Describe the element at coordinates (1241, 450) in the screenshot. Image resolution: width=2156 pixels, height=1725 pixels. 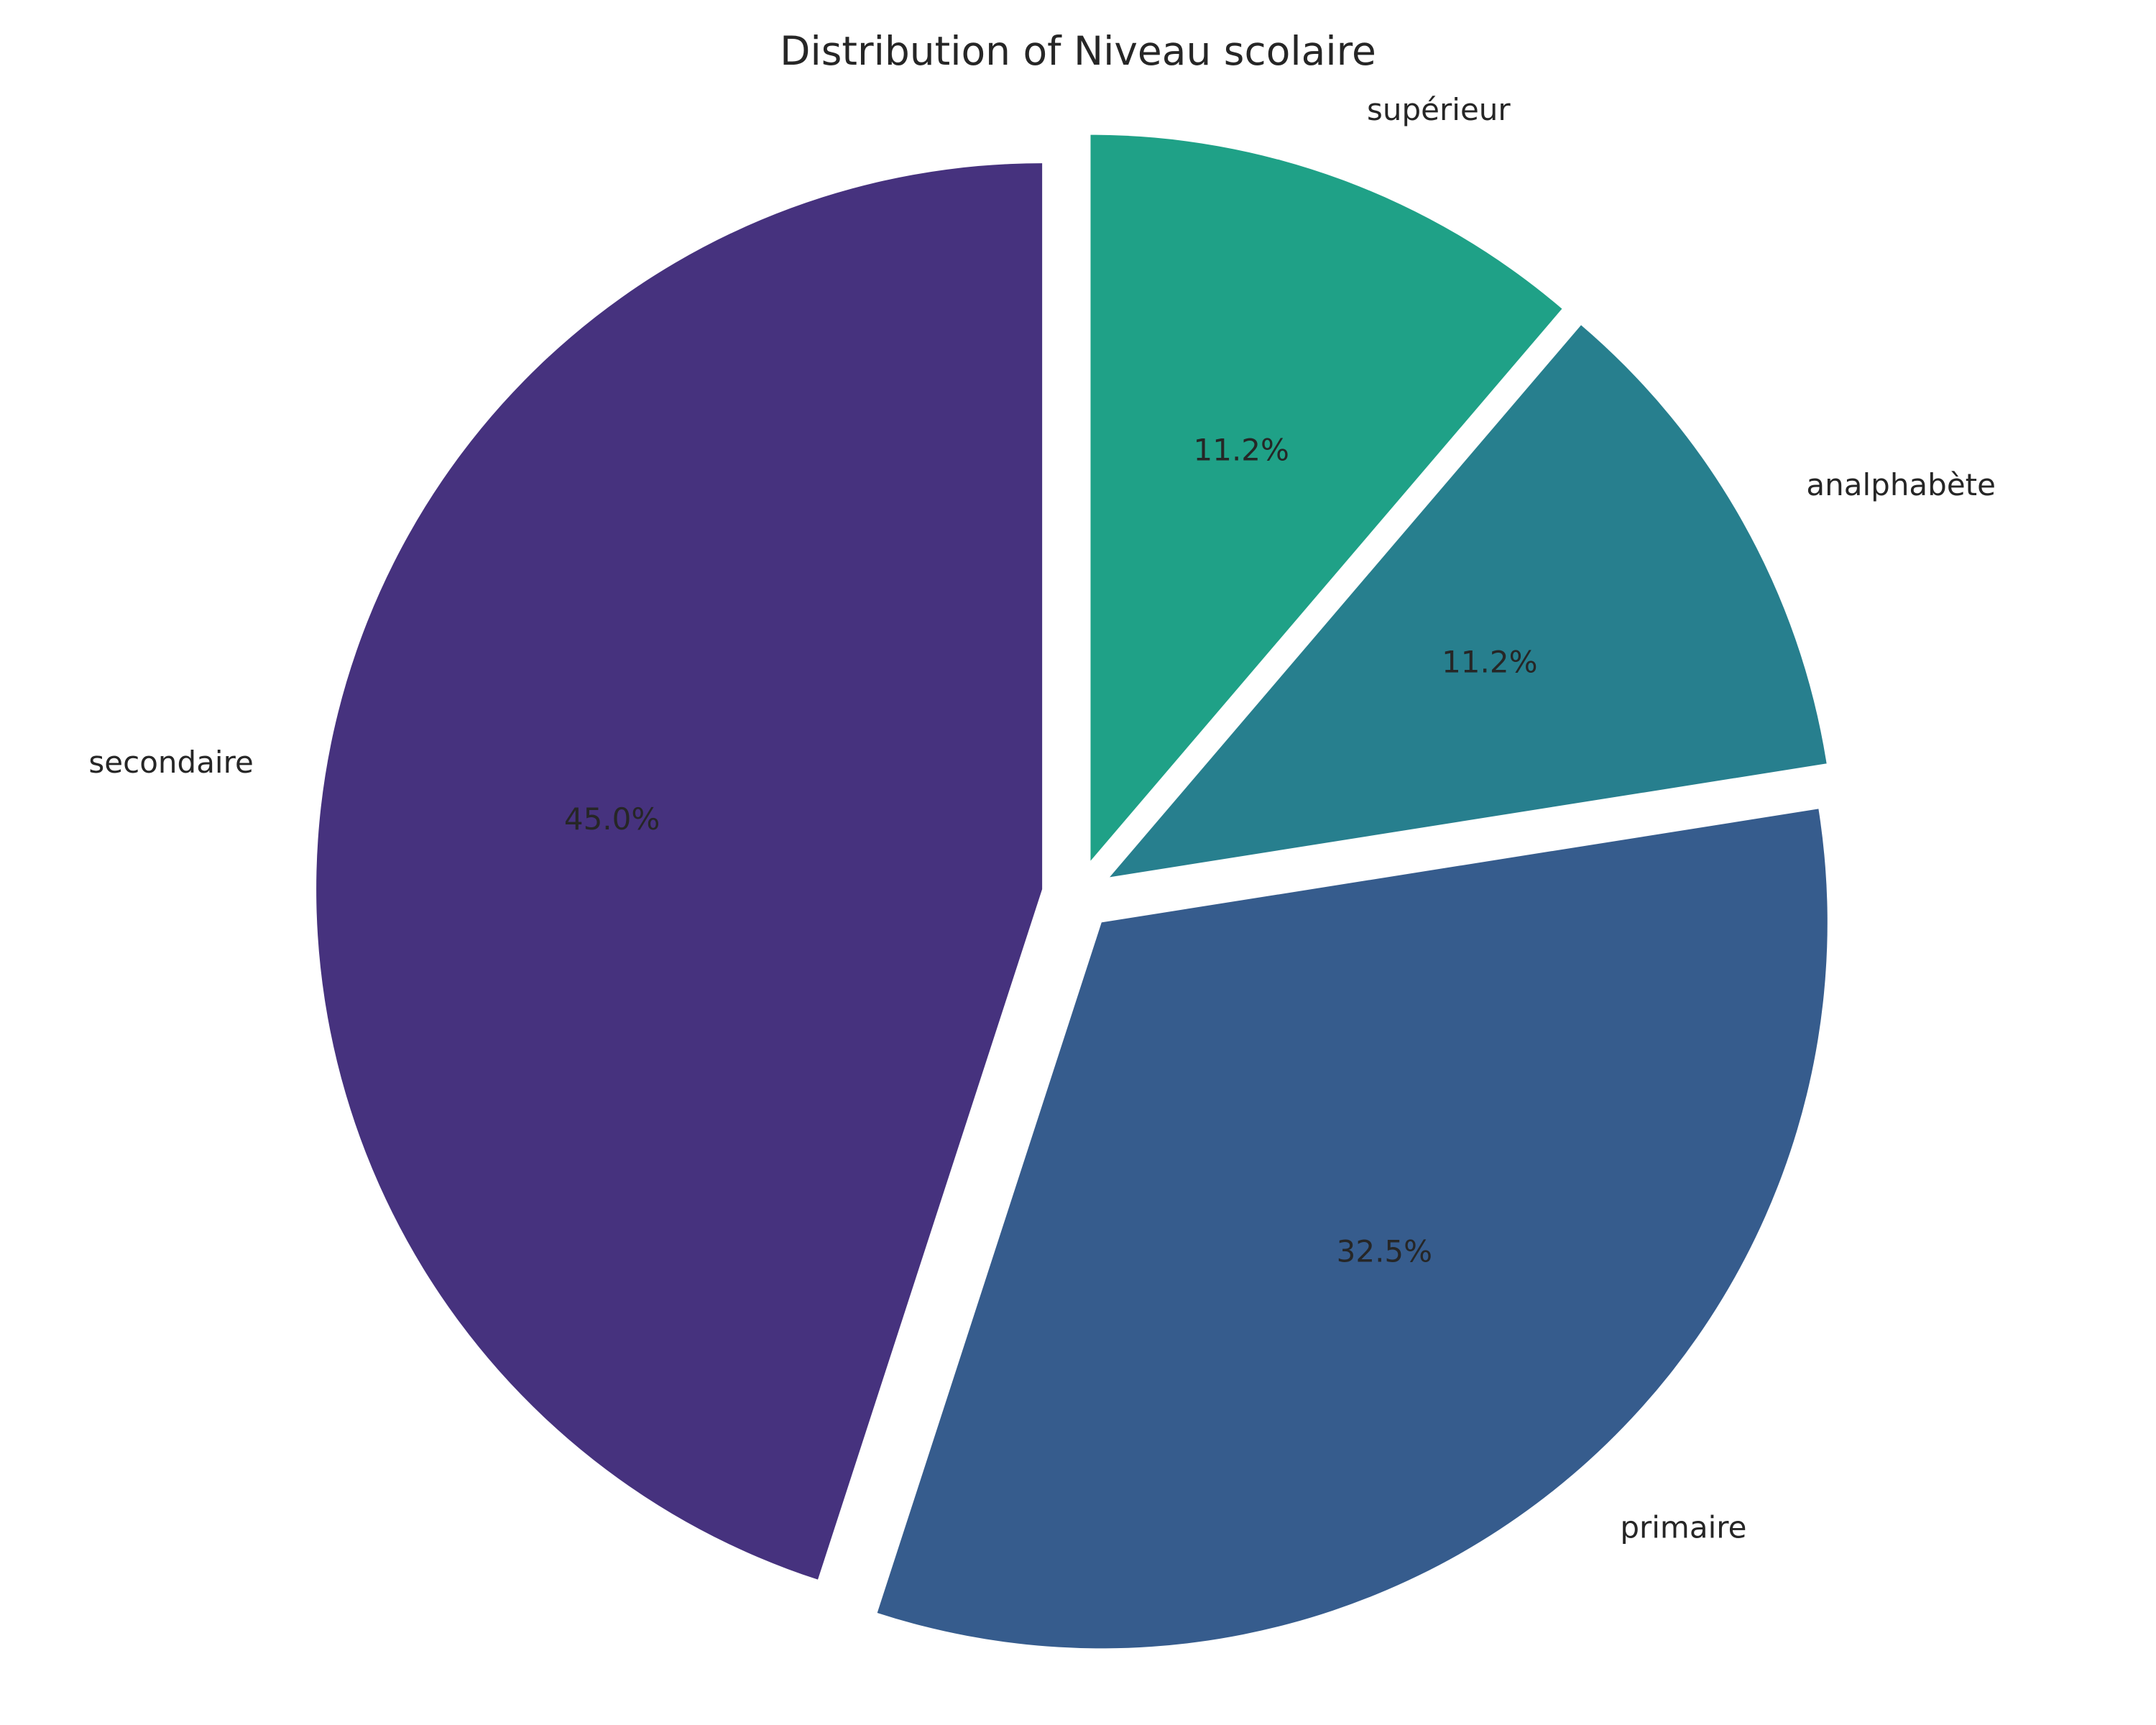
I see `slice-percent-supérieur: 11.2%` at that location.